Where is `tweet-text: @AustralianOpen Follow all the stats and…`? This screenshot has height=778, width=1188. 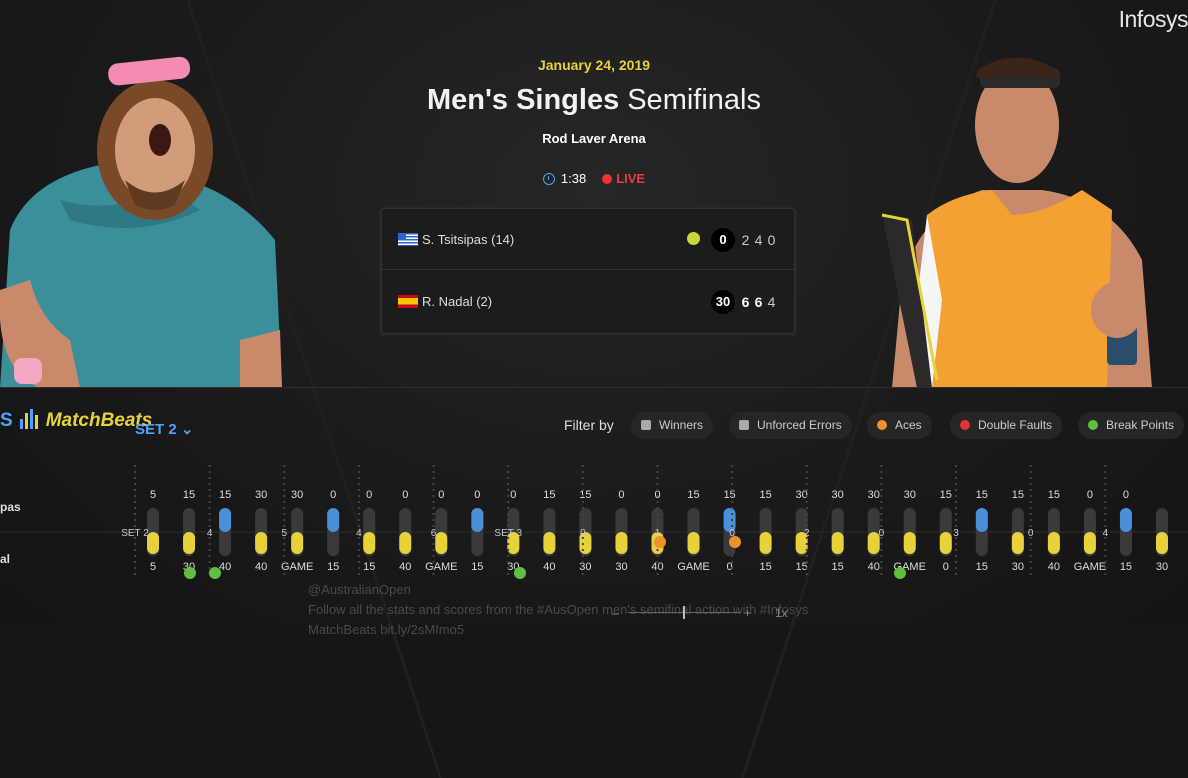 tweet-text: @AustralianOpen Follow all the stats and… is located at coordinates (558, 610).